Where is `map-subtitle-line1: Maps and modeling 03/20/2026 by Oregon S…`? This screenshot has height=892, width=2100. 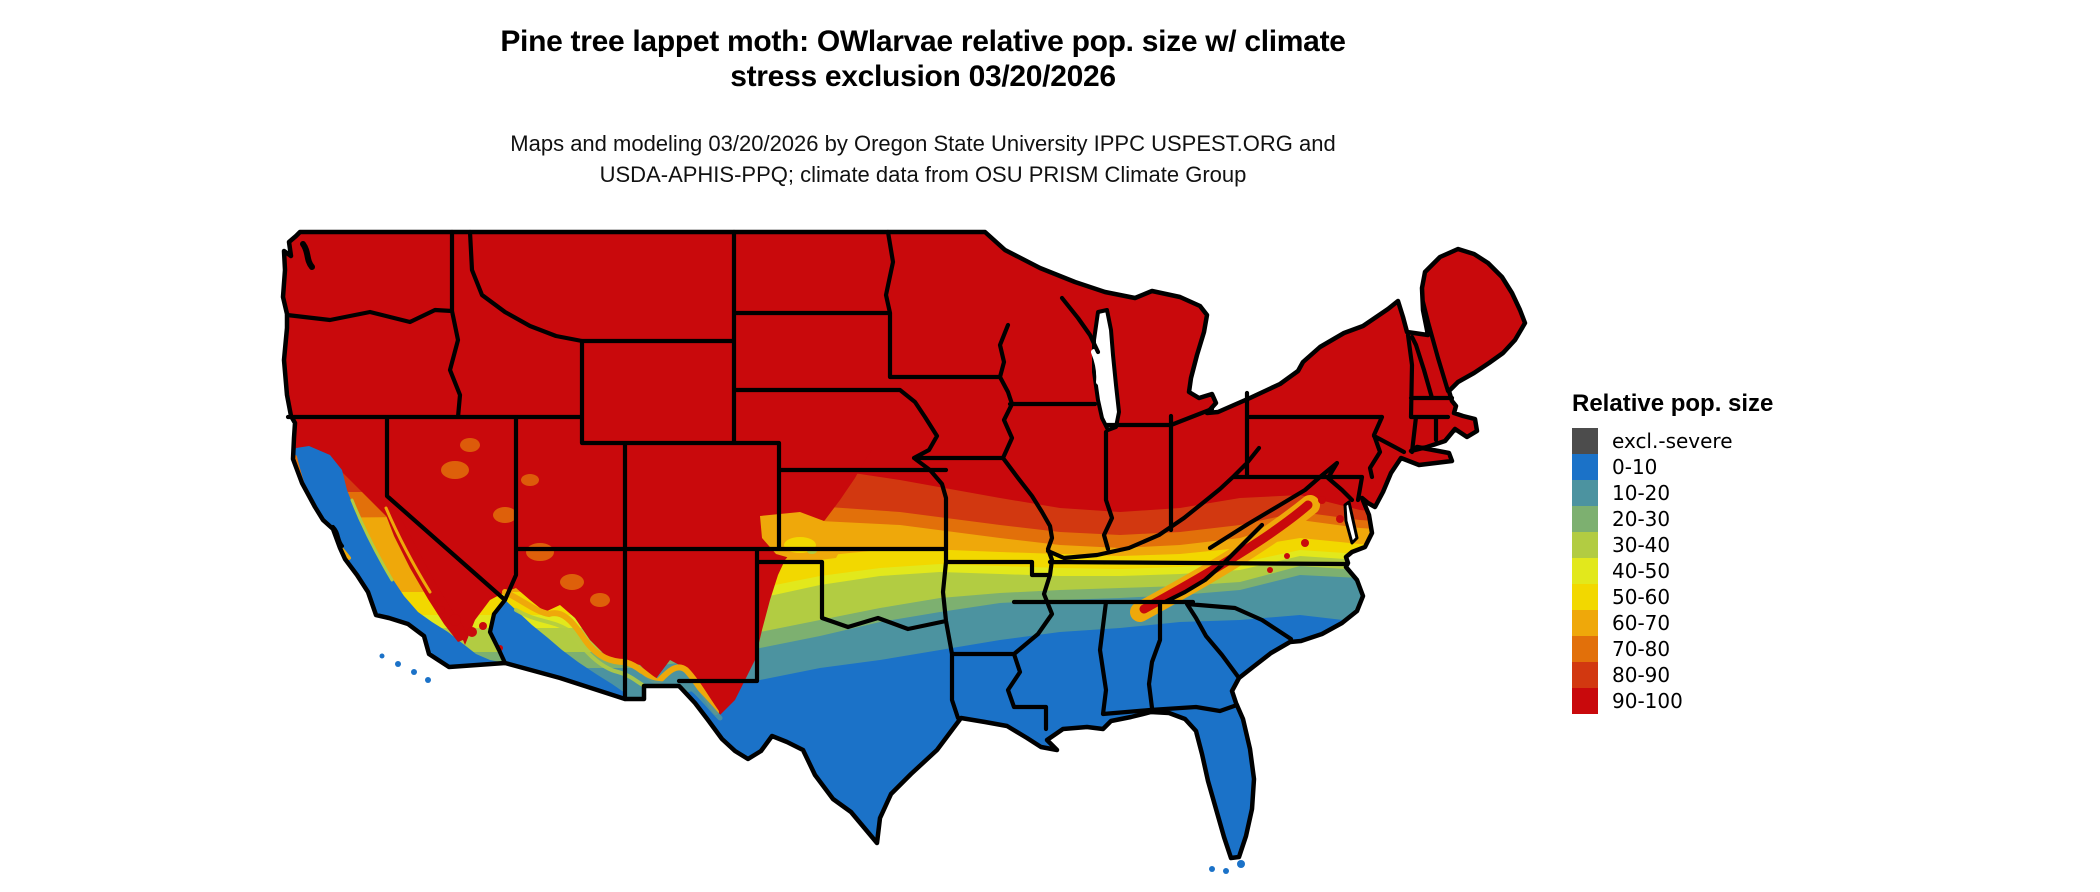 map-subtitle-line1: Maps and modeling 03/20/2026 by Oregon S… is located at coordinates (923, 143).